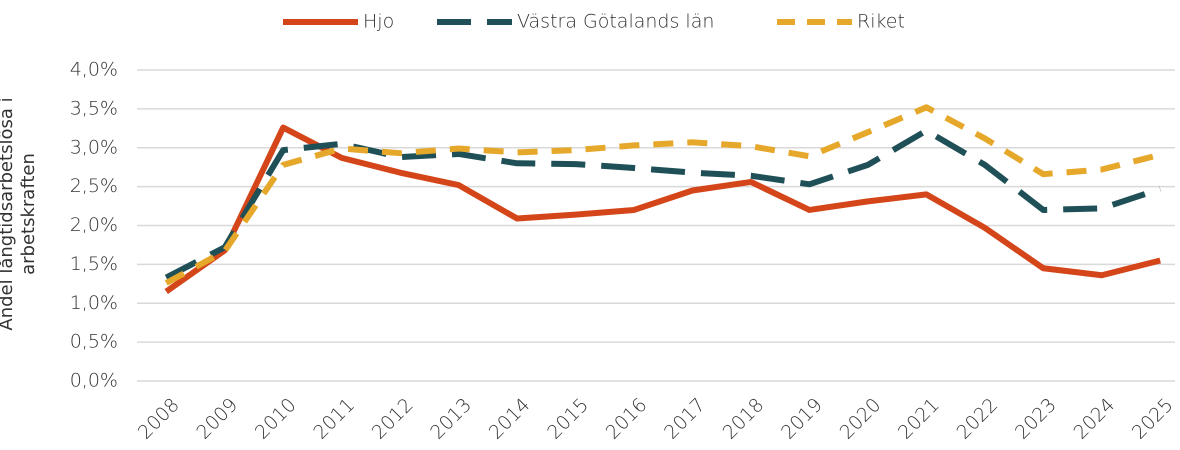 The width and height of the screenshot is (1180, 450). I want to click on y-tick-label: 1,5%, so click(94, 264).